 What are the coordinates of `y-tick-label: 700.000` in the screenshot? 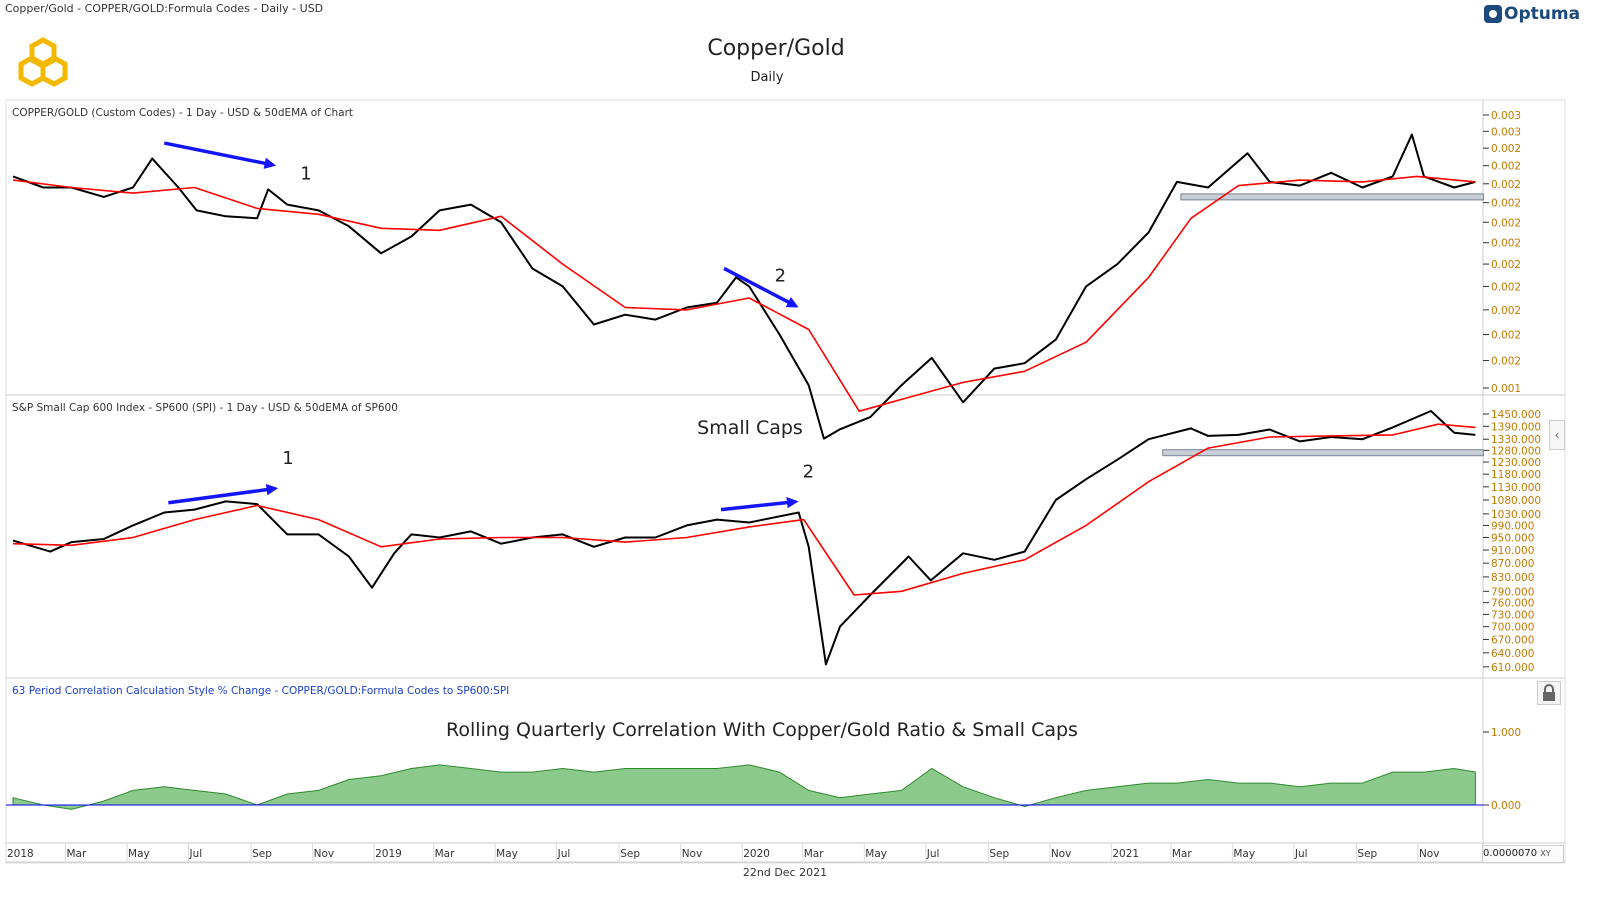 It's located at (1512, 628).